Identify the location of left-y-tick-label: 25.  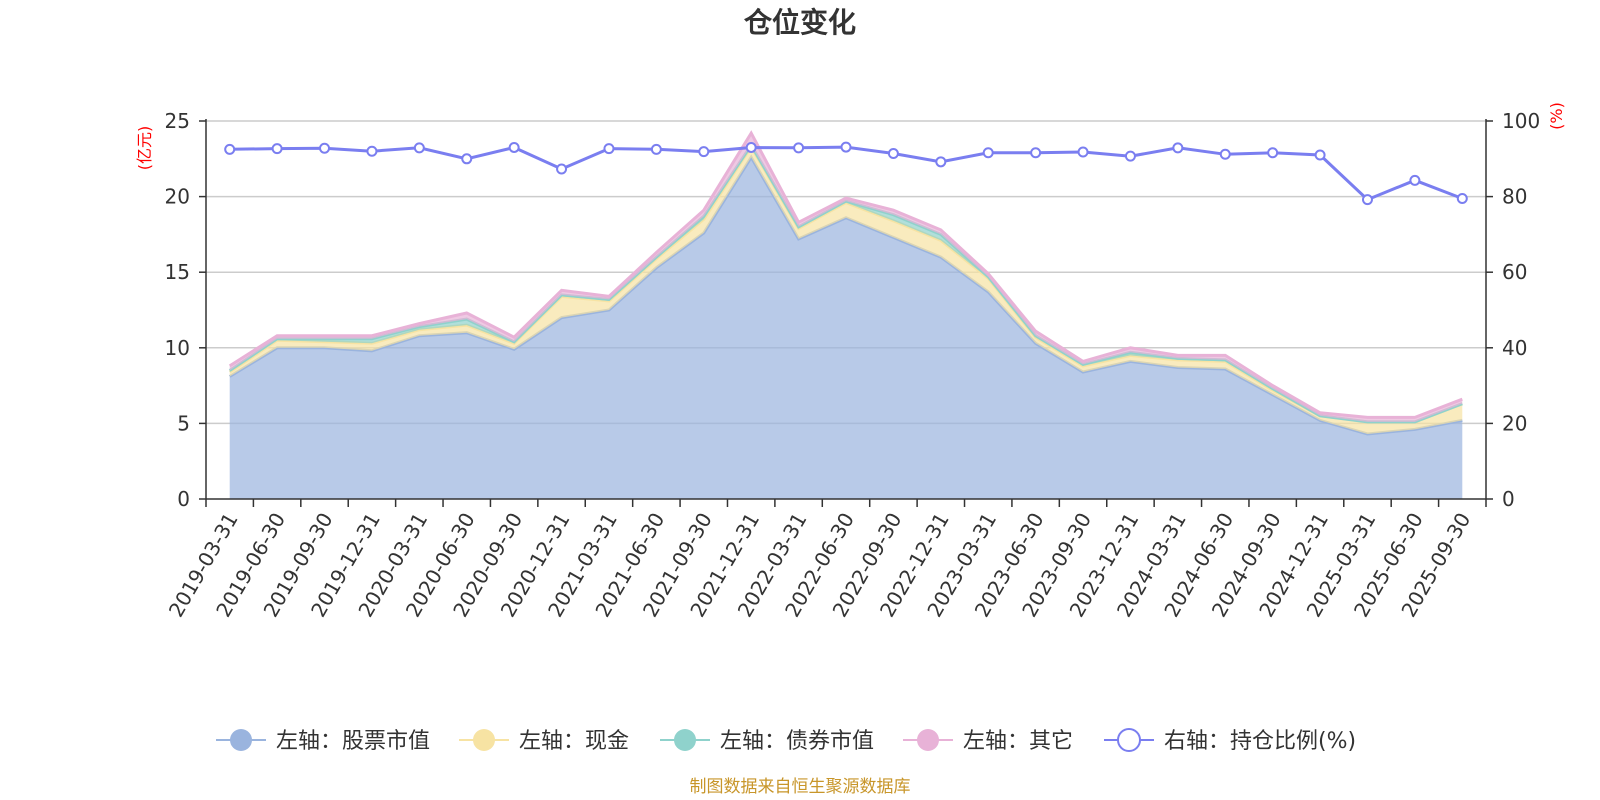
(177, 121).